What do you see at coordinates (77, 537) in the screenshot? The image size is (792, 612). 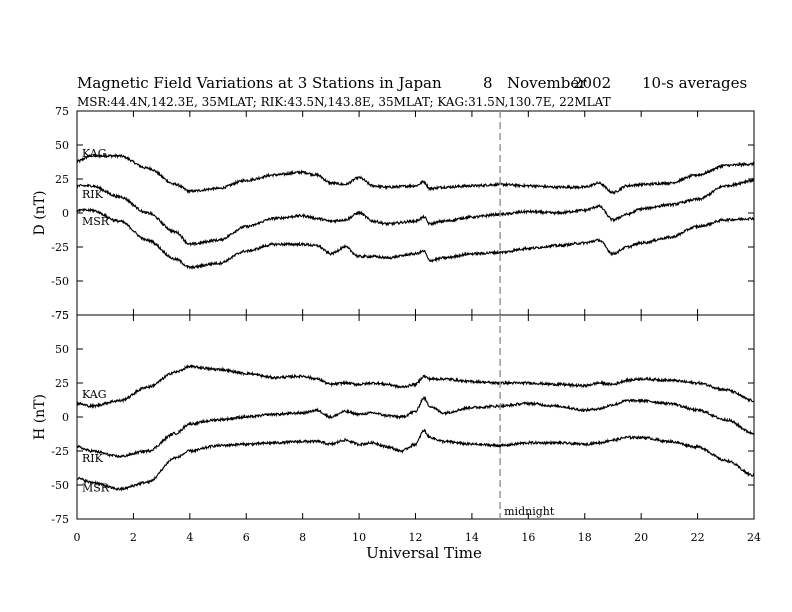 I see `x-tick-label: 0` at bounding box center [77, 537].